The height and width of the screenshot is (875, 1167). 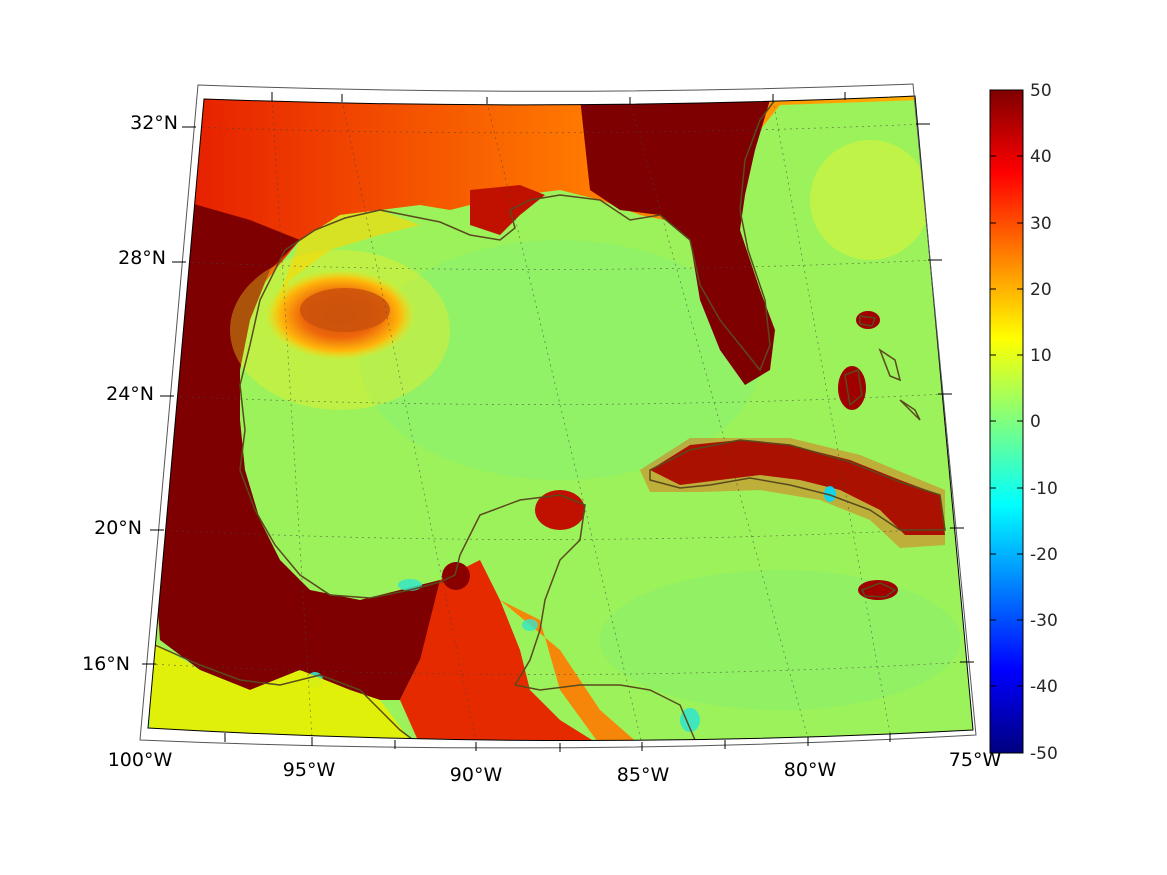 I want to click on cuba-red-halo, so click(x=792, y=493).